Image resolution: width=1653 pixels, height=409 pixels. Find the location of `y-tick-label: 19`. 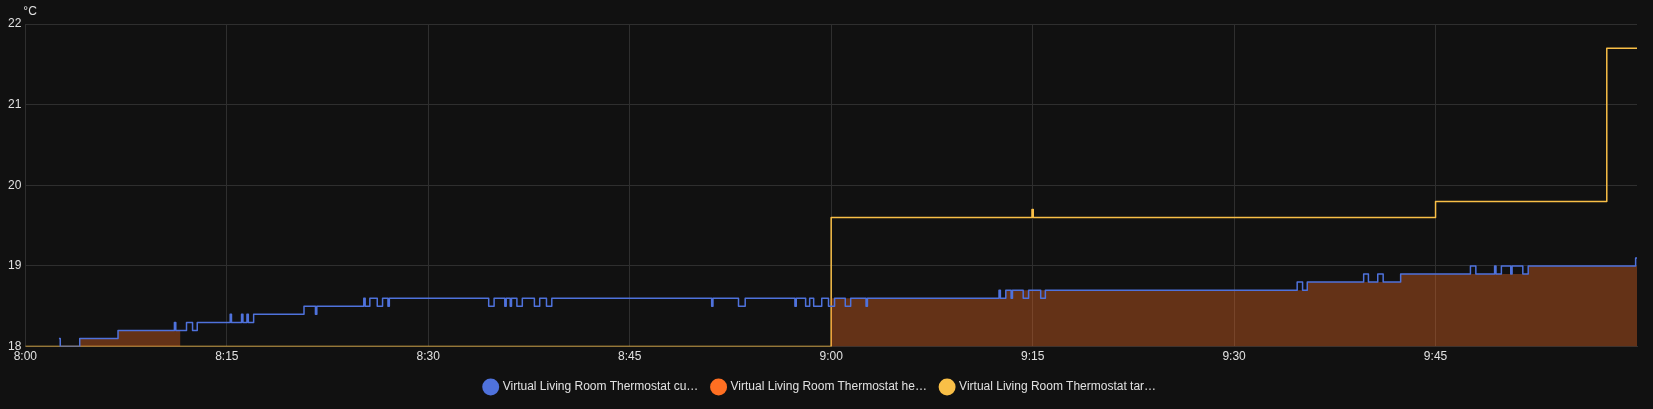

y-tick-label: 19 is located at coordinates (14, 265).